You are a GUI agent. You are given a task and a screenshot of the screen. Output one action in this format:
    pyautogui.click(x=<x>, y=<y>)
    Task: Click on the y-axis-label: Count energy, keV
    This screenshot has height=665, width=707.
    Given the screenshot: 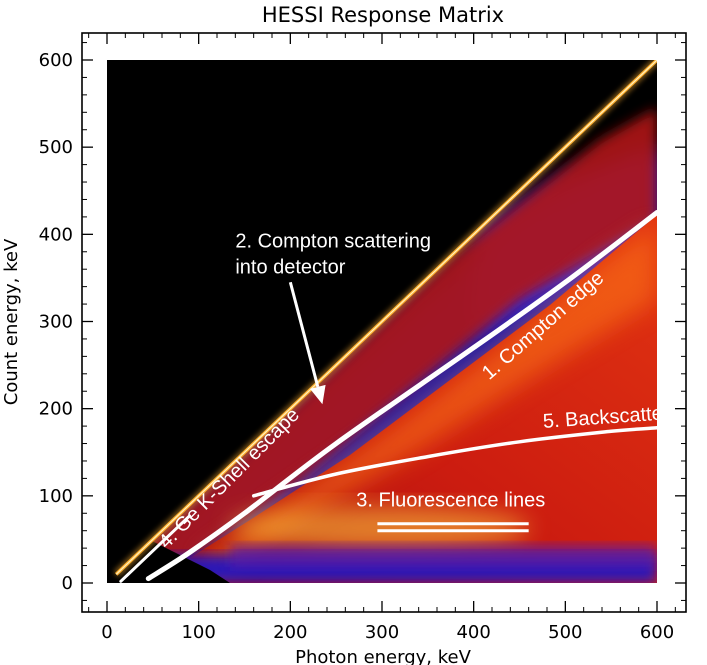 What is the action you would take?
    pyautogui.click(x=11, y=321)
    